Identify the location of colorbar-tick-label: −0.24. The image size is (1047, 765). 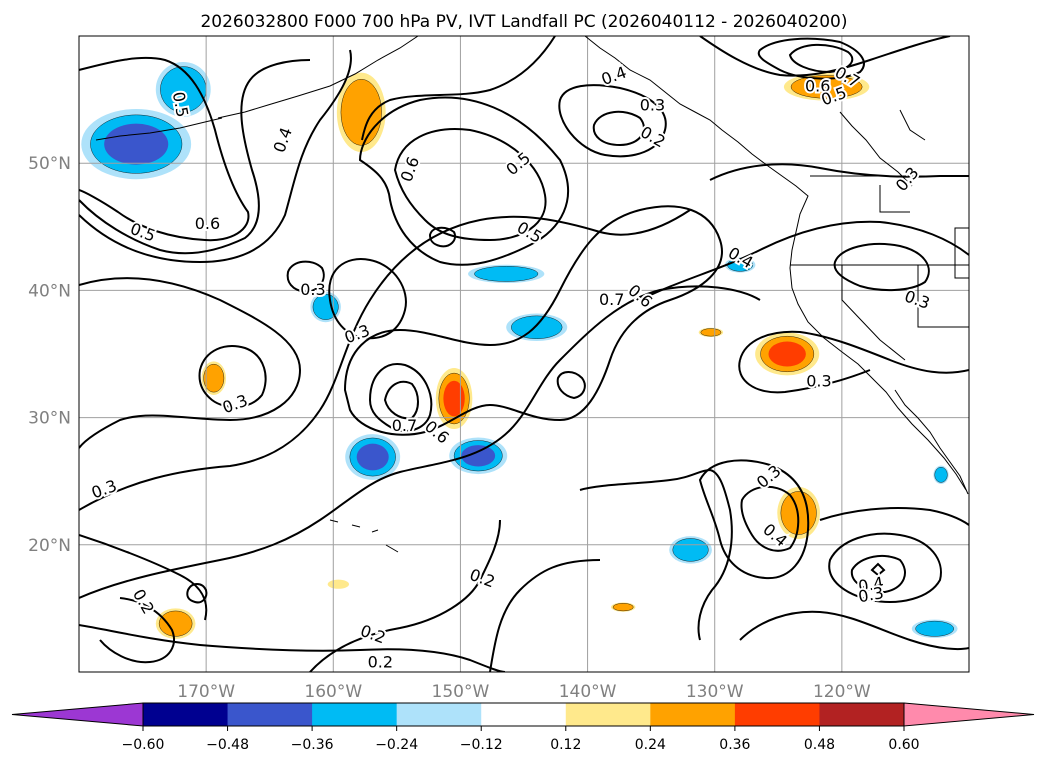
(396, 745).